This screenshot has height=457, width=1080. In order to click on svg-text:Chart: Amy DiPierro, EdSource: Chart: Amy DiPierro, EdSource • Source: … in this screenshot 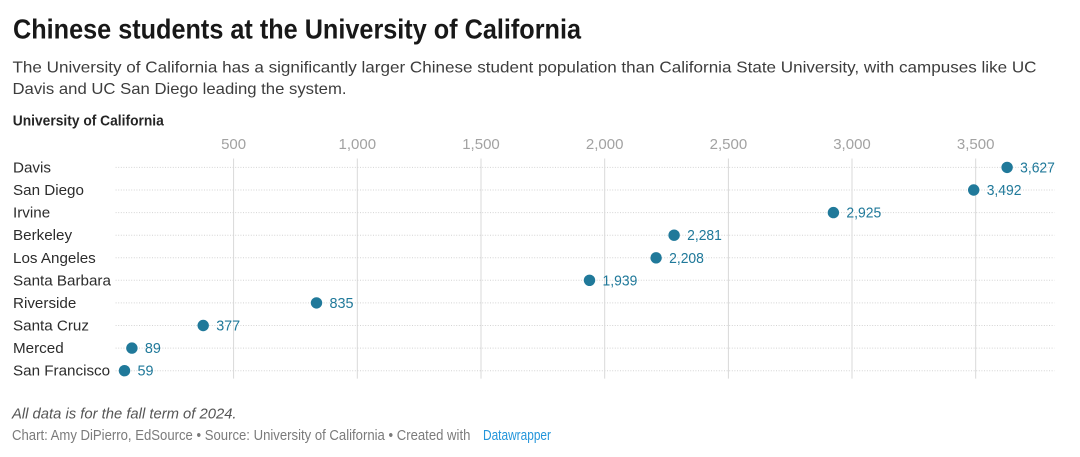, I will do `click(241, 436)`.